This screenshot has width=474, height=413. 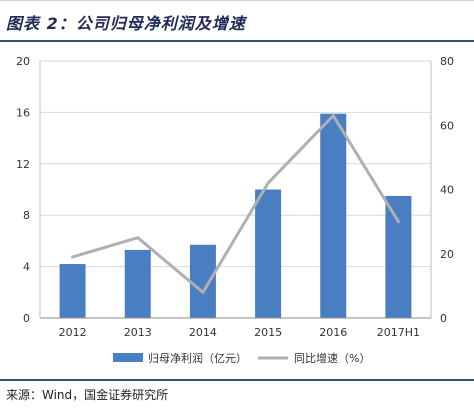 What do you see at coordinates (26, 318) in the screenshot?
I see `y-left-tick-label: 0` at bounding box center [26, 318].